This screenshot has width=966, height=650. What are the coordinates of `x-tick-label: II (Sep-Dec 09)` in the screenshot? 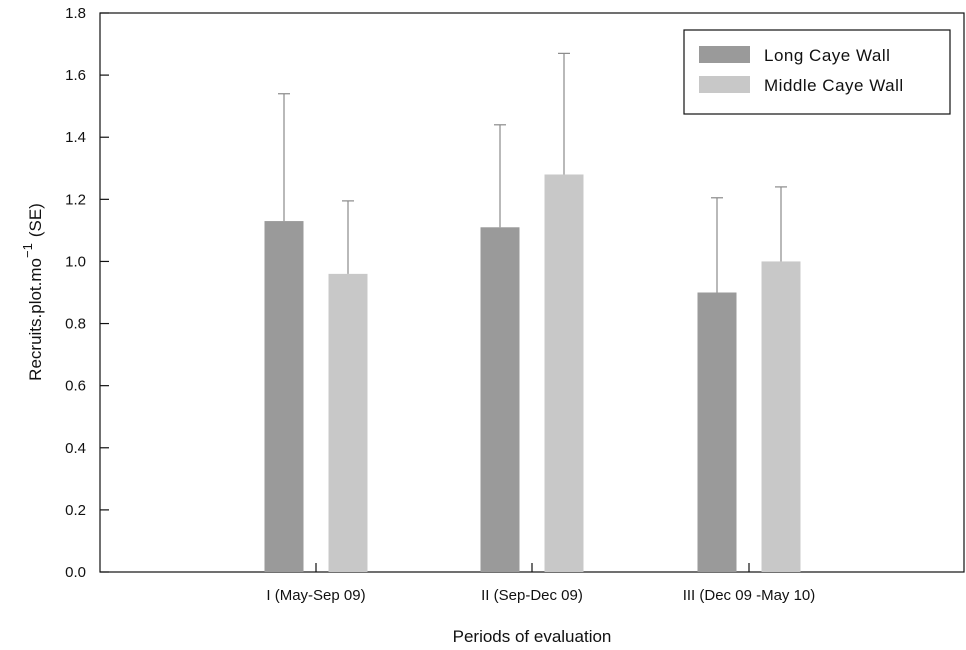 It's located at (532, 595).